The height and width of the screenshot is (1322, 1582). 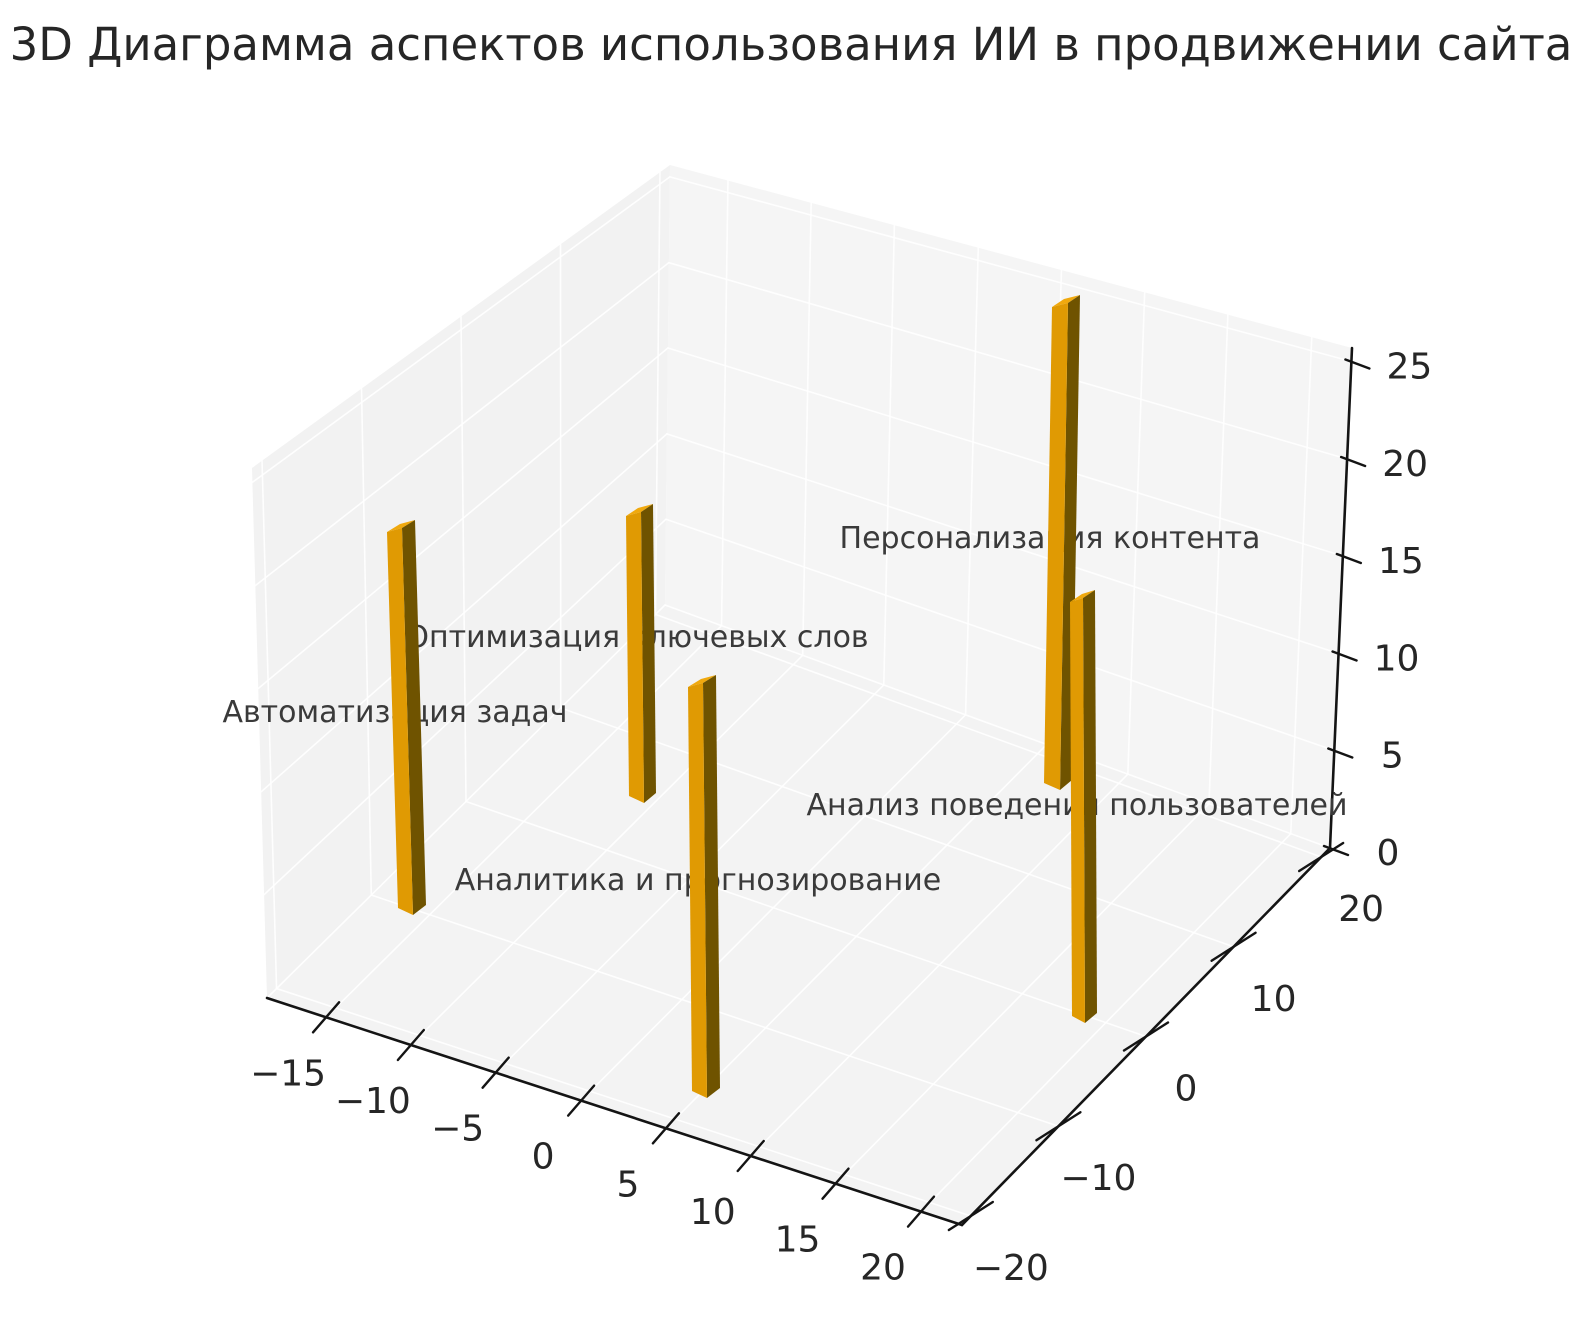 What do you see at coordinates (883, 1268) in the screenshot?
I see `x-tick-label: 20` at bounding box center [883, 1268].